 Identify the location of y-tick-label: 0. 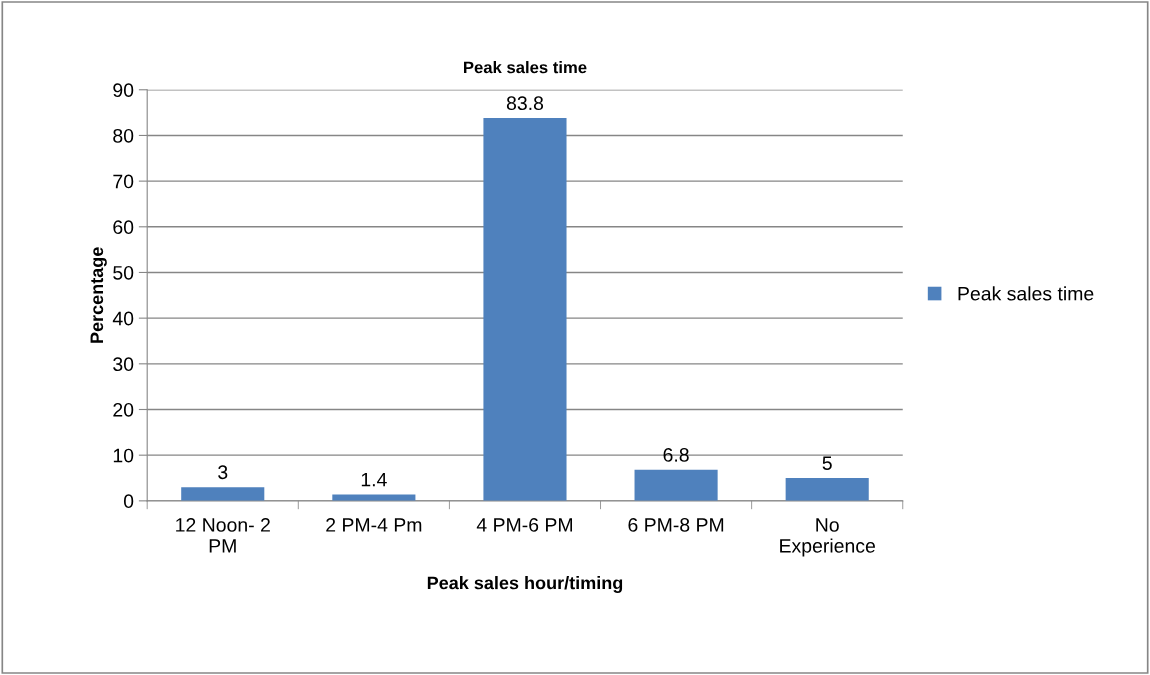
(128, 501).